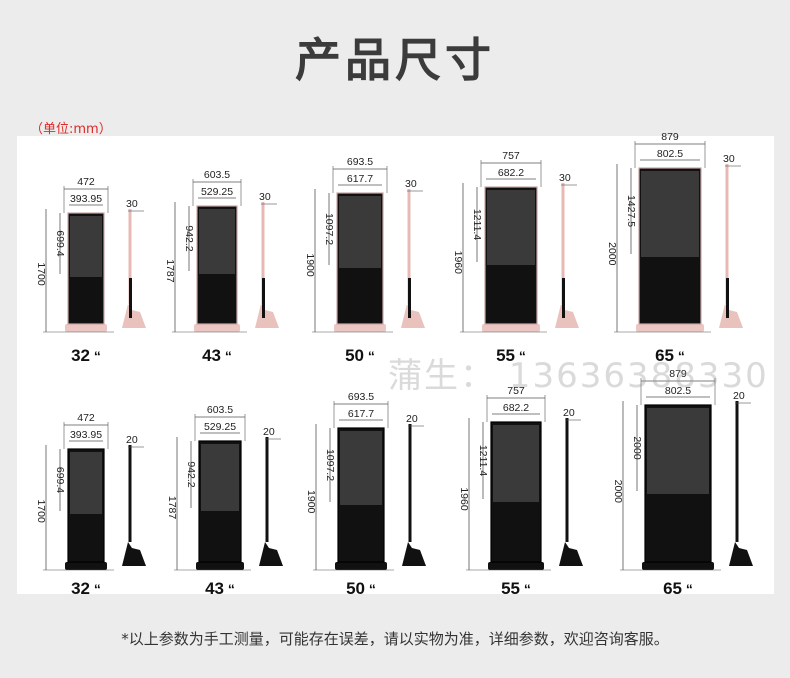 Image resolution: width=790 pixels, height=678 pixels. What do you see at coordinates (477, 224) in the screenshot?
I see `screen-height-label: 1211.4` at bounding box center [477, 224].